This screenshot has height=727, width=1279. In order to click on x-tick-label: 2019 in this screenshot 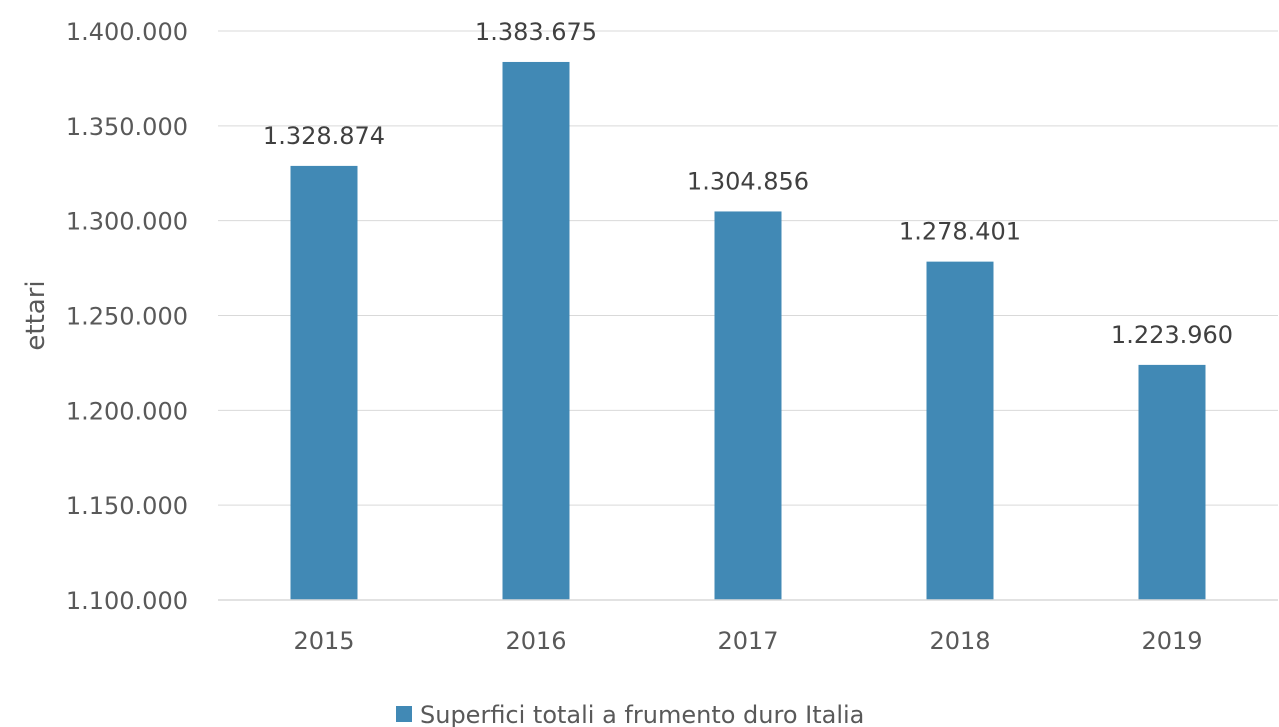, I will do `click(1171, 641)`.